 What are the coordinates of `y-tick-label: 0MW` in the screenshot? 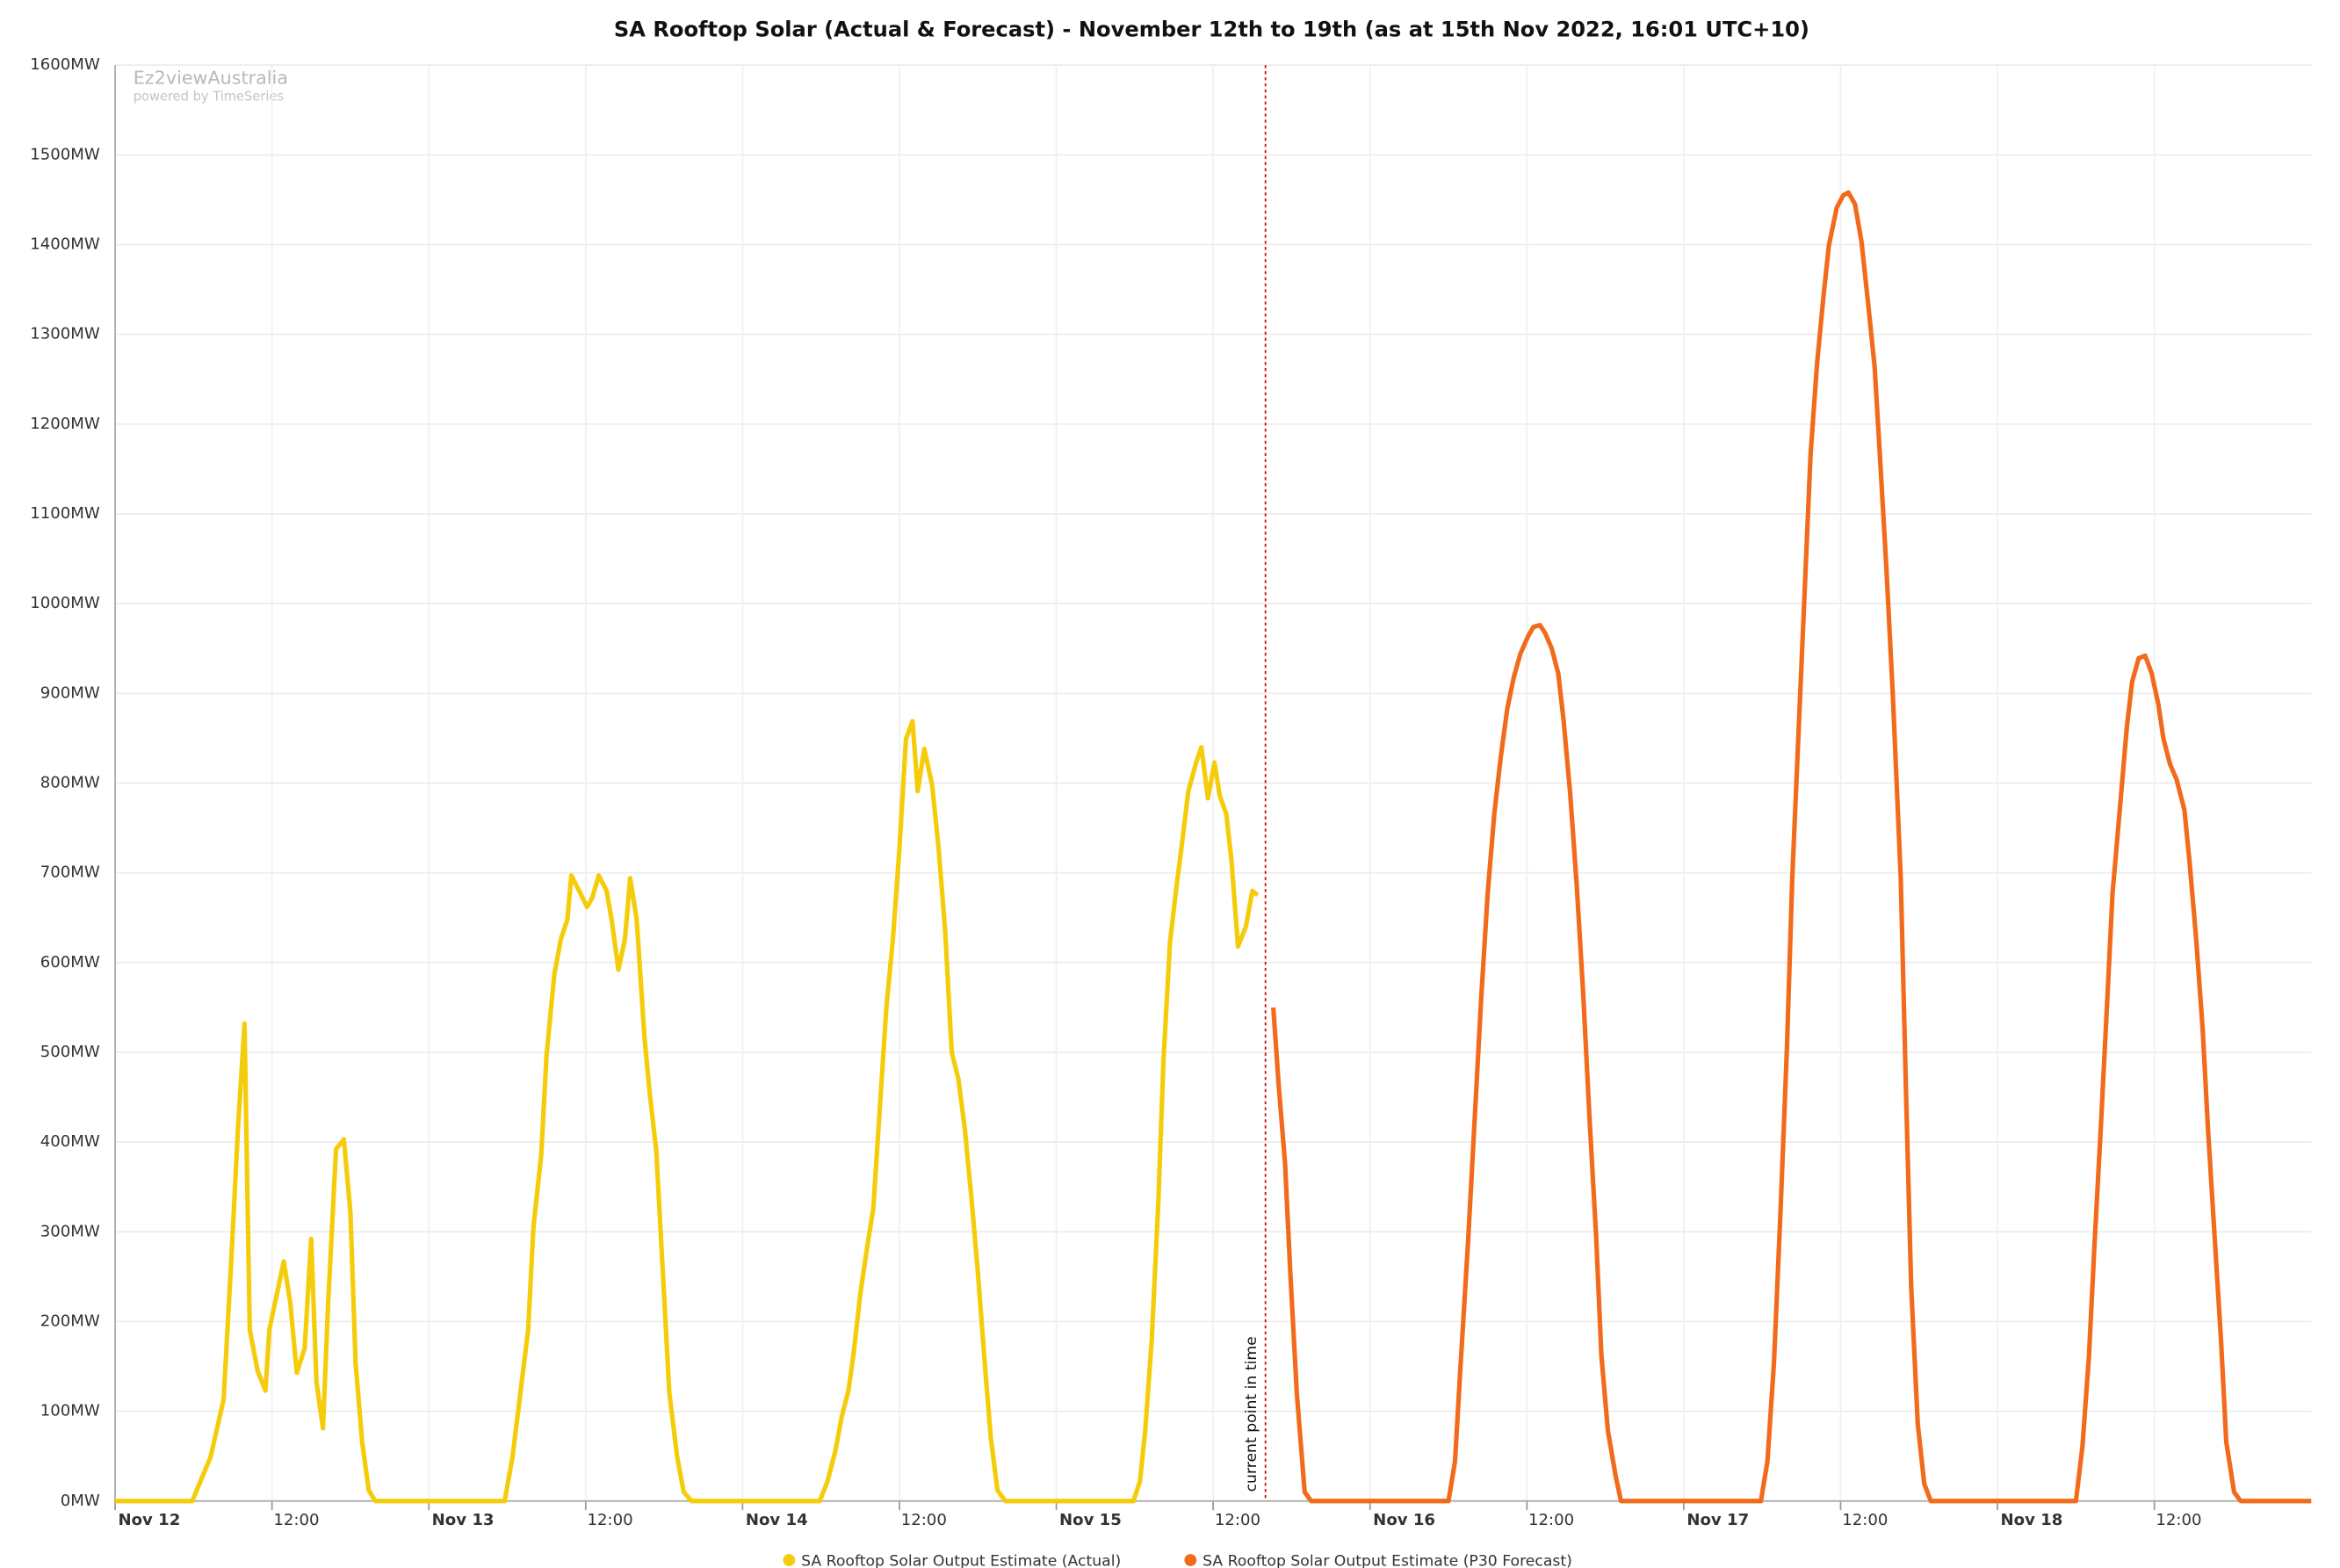 It's located at (80, 1501).